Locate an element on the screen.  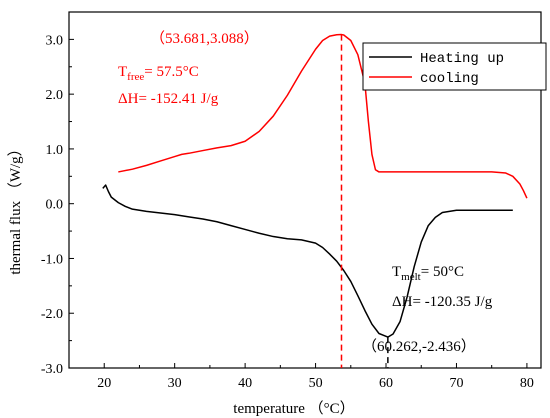
x-axis-ticks: 20 30 40 50 60 70 80 is located at coordinates (315, 377).